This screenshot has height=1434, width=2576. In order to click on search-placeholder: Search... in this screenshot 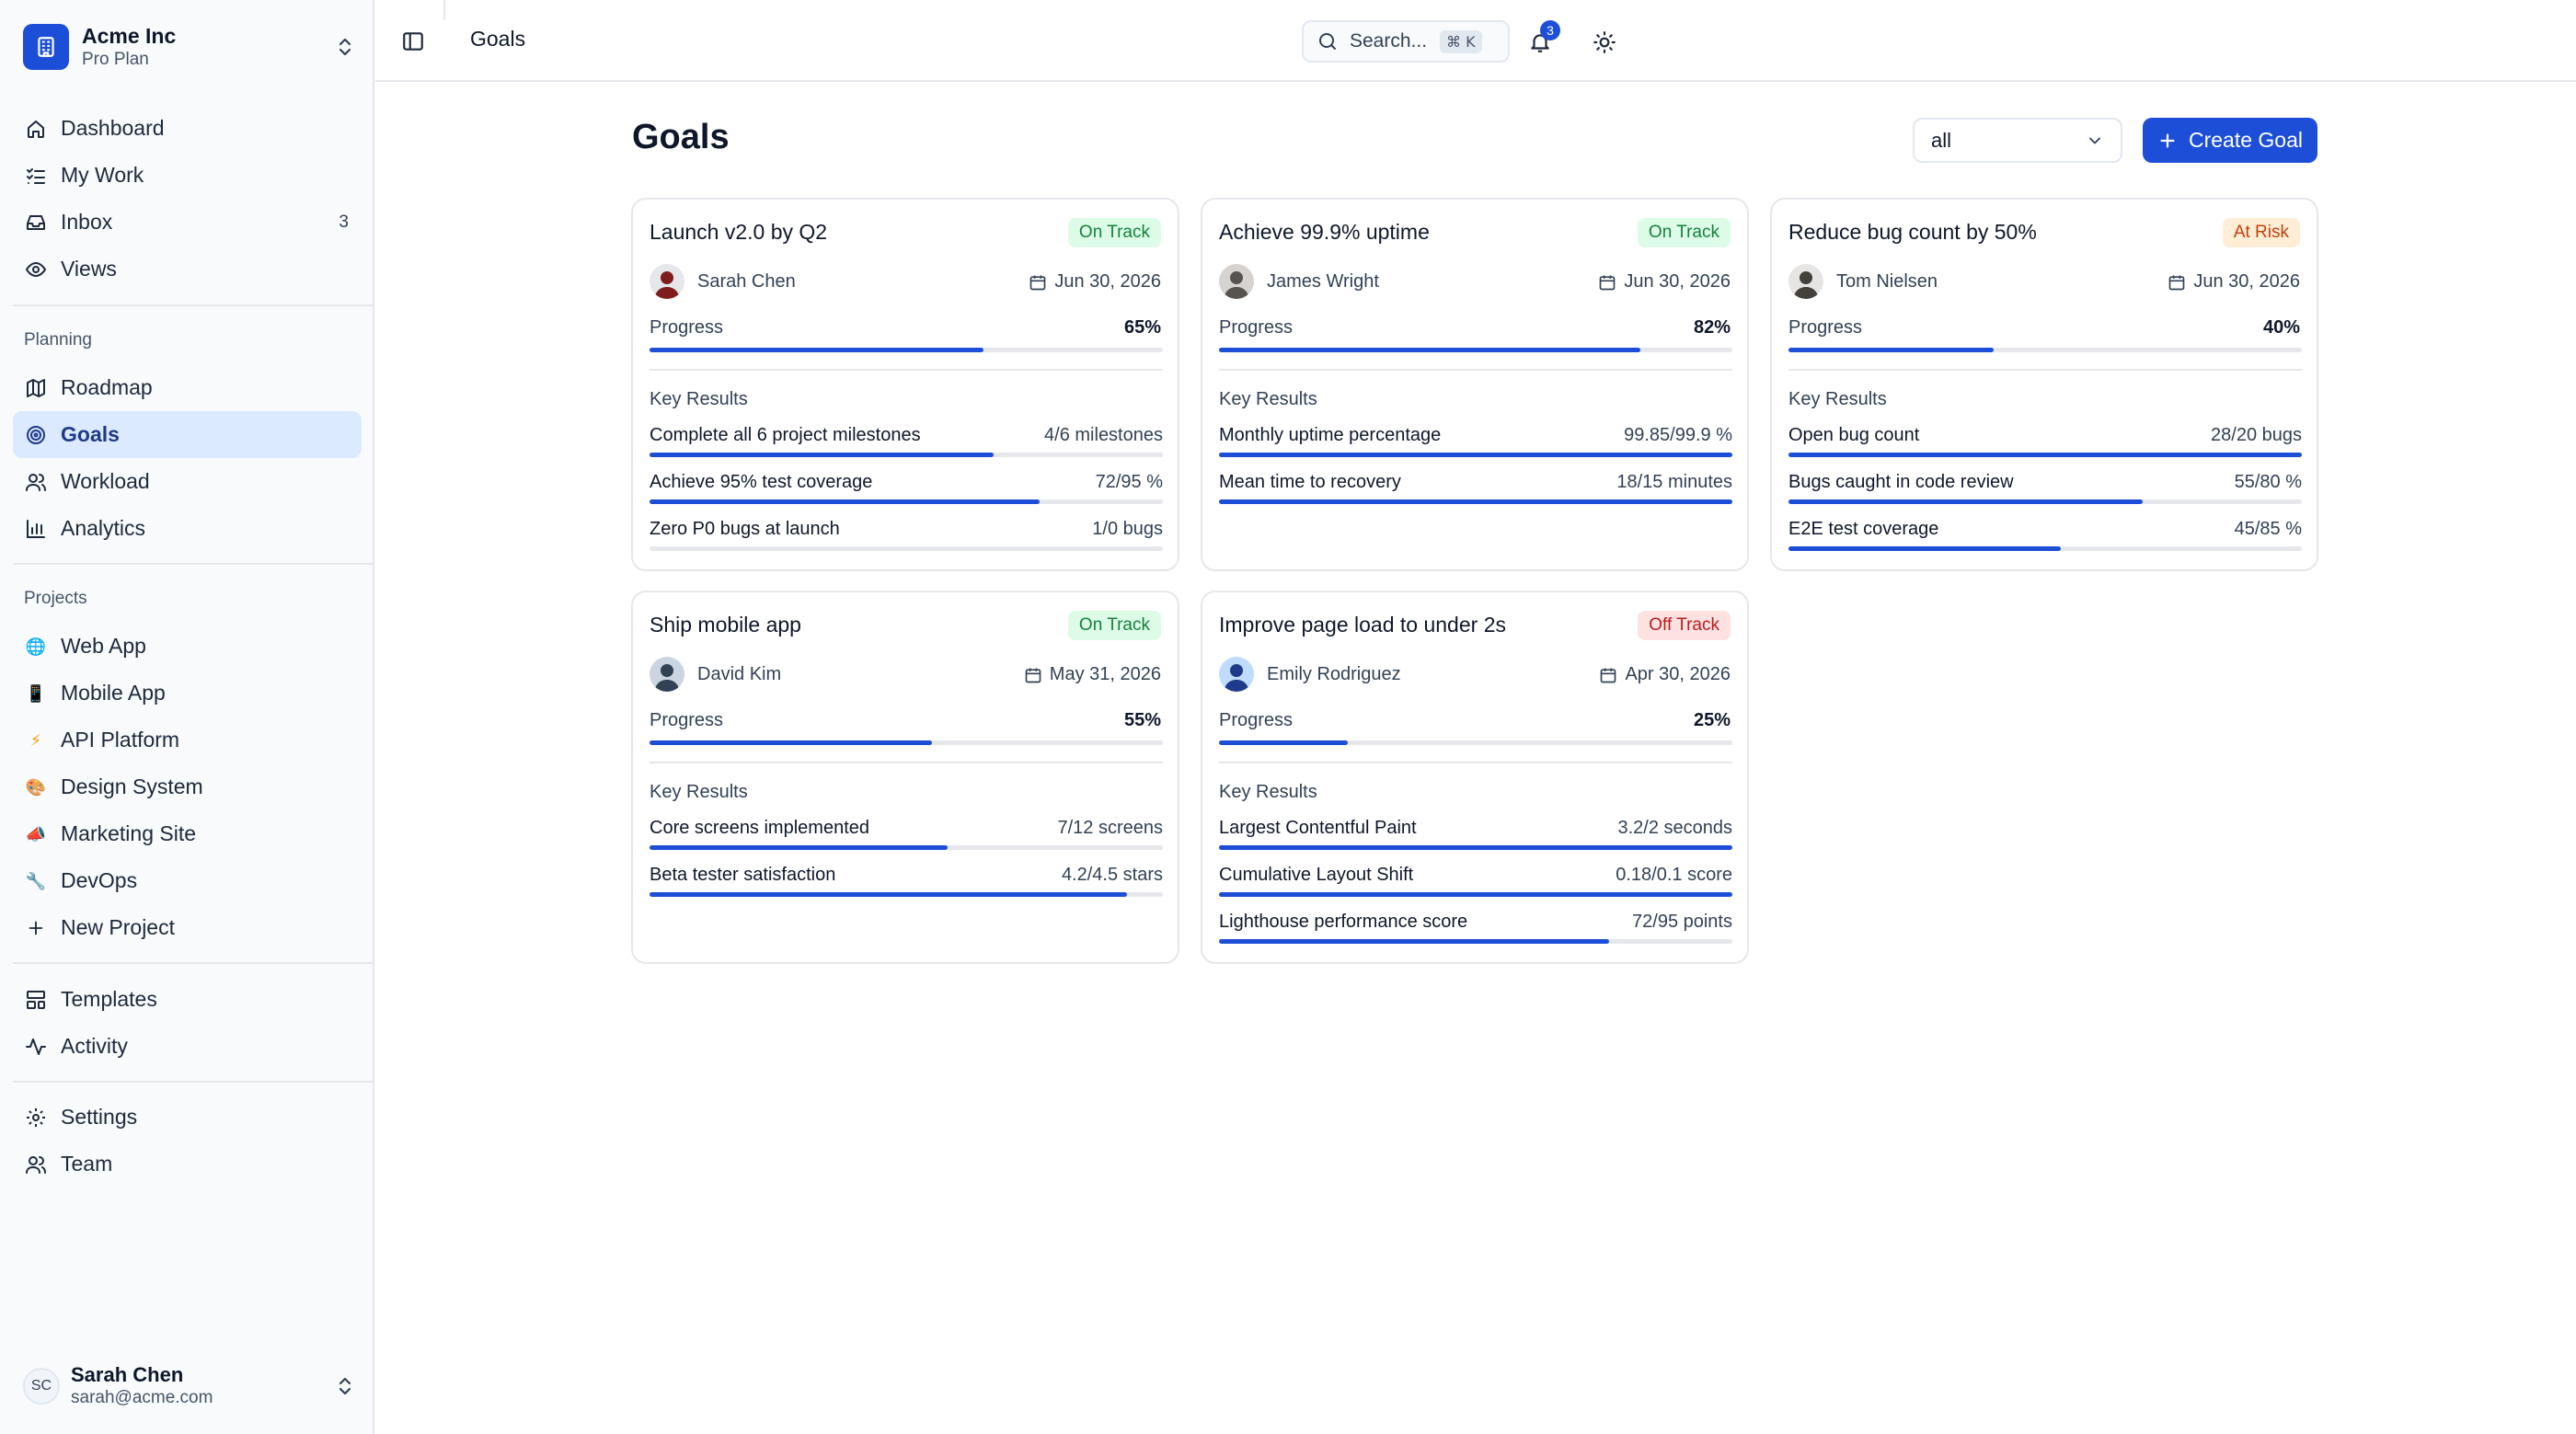, I will do `click(1389, 41)`.